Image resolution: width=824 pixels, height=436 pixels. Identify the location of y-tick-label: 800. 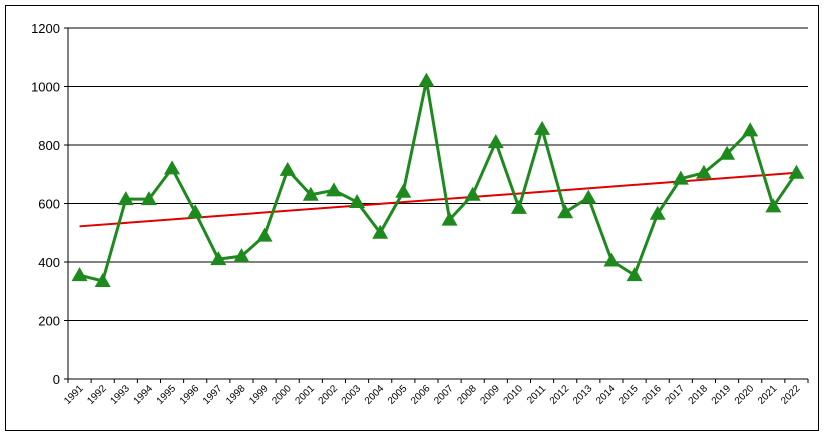
(49, 145).